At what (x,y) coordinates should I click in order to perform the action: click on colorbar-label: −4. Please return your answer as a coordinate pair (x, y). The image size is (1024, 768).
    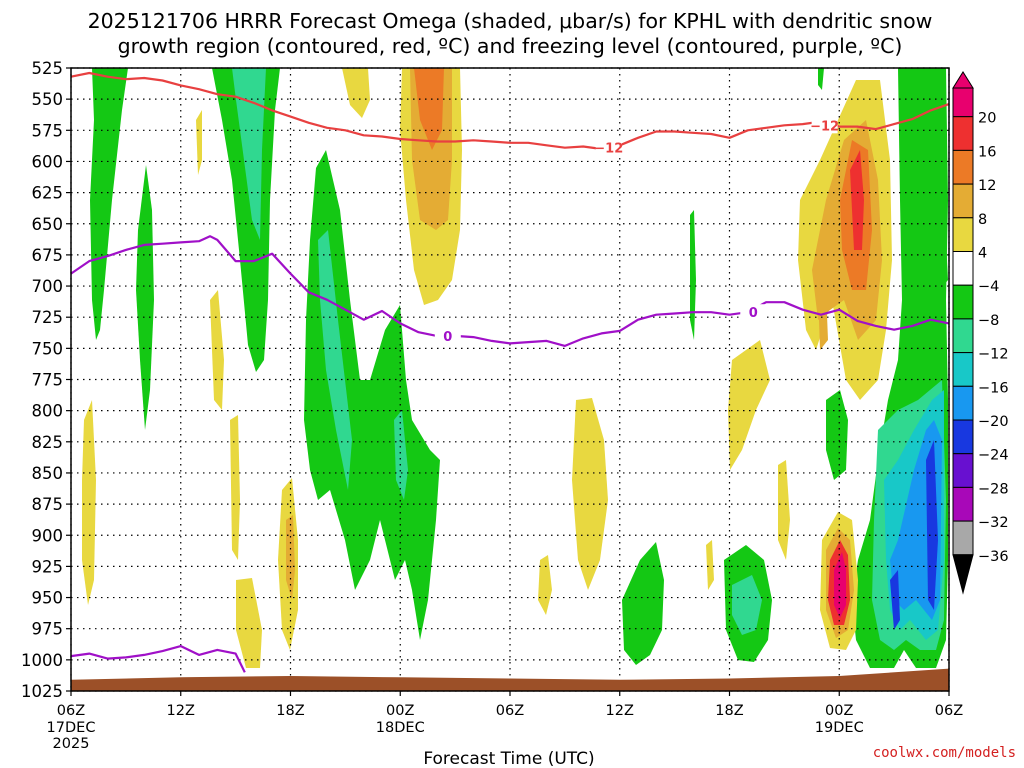
    Looking at the image, I should click on (988, 287).